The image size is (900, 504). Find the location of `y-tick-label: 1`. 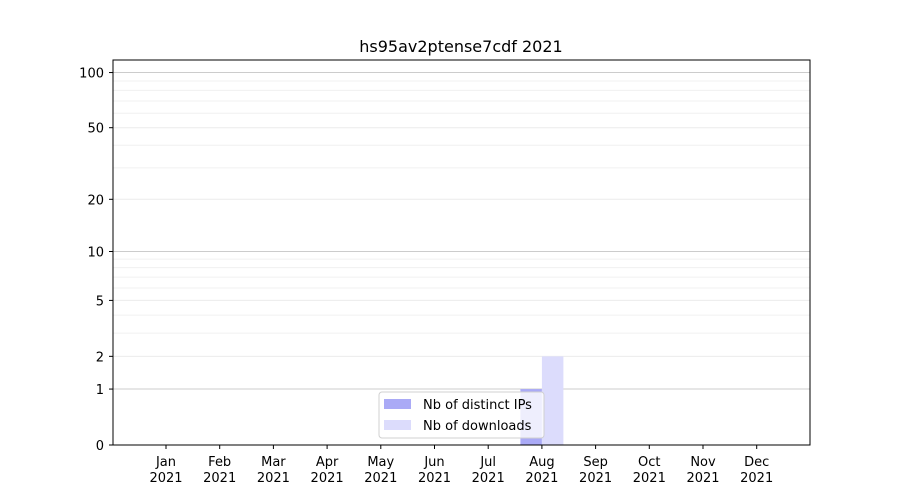

y-tick-label: 1 is located at coordinates (100, 390).